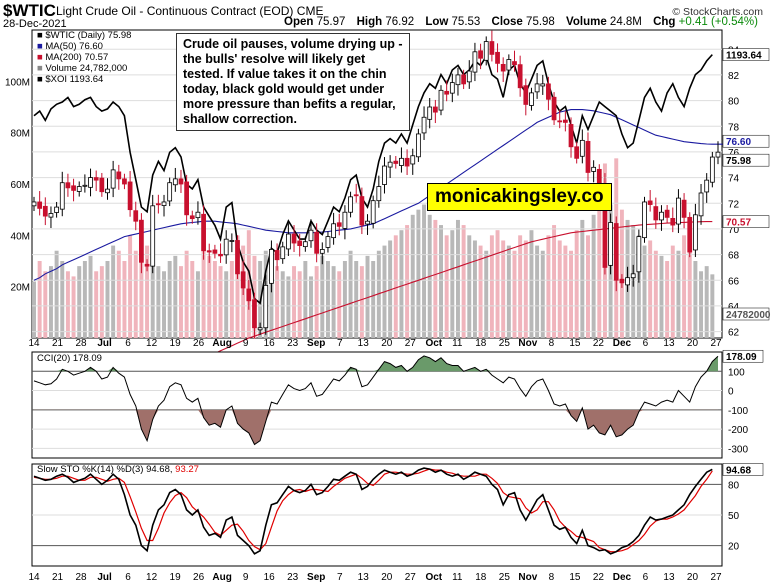 The width and height of the screenshot is (771, 588). I want to click on date-tick-label: 7, so click(340, 577).